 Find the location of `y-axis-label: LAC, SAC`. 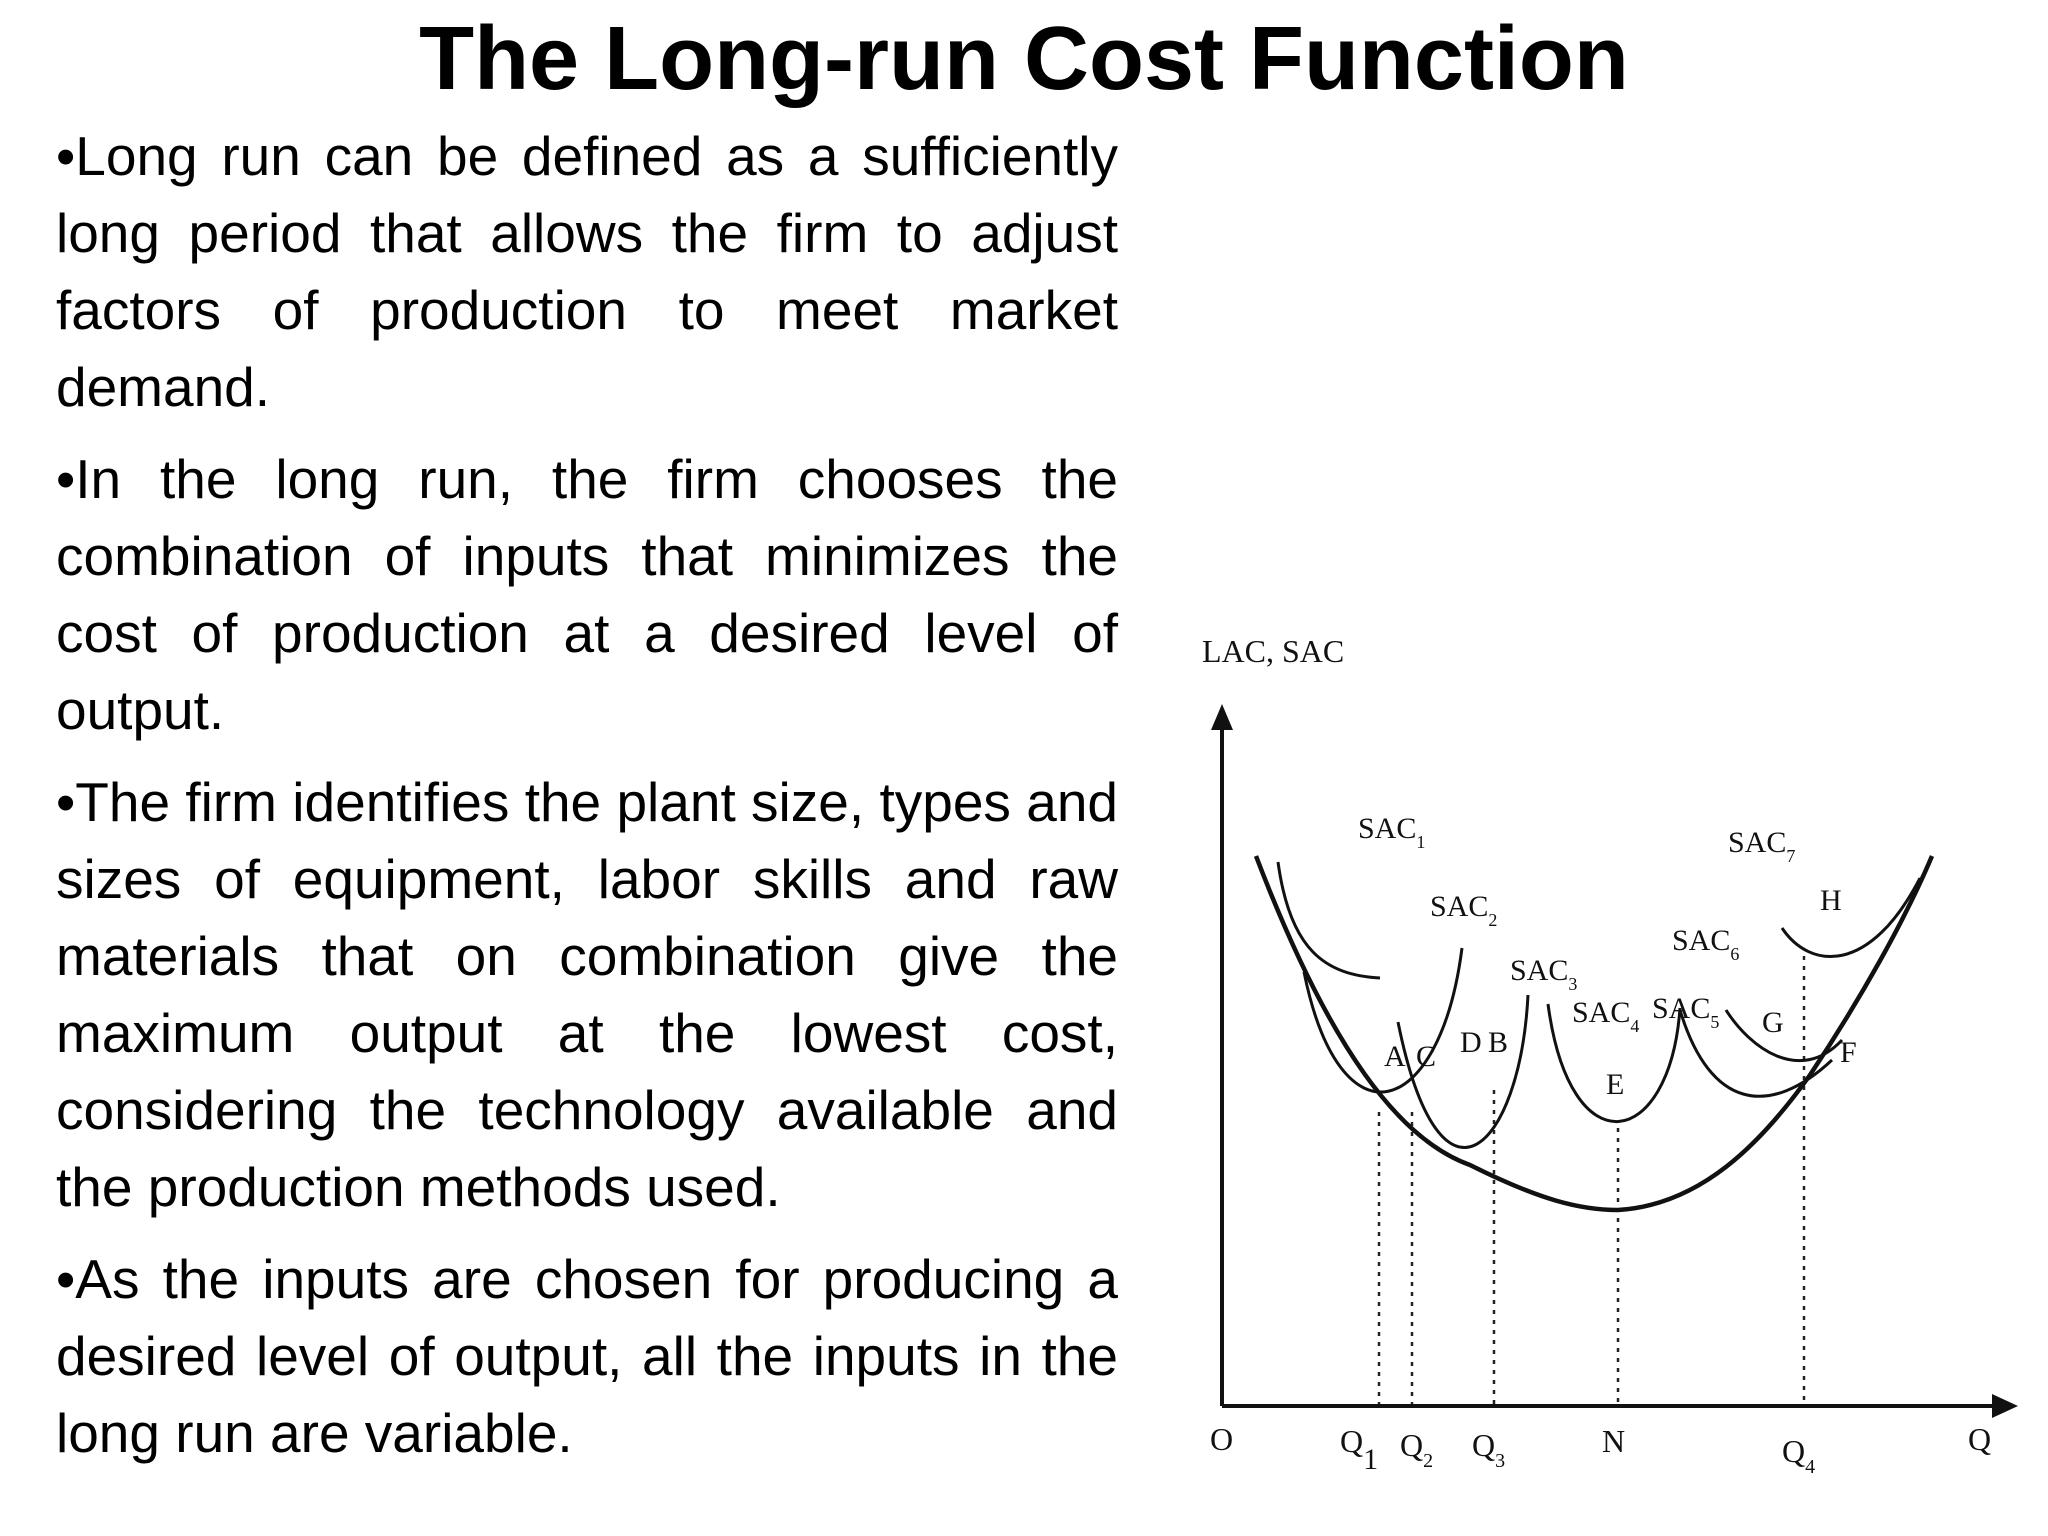

y-axis-label: LAC, SAC is located at coordinates (1273, 651).